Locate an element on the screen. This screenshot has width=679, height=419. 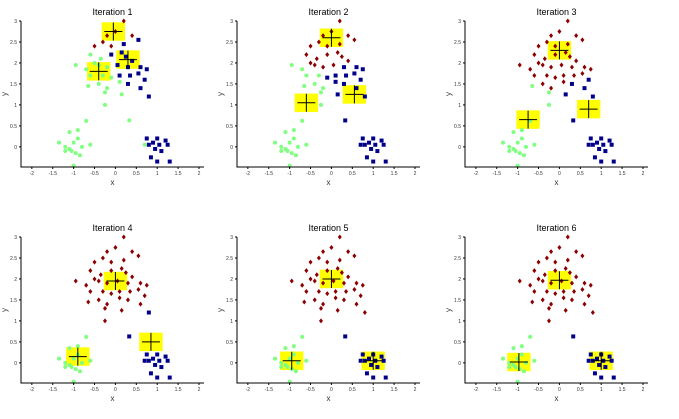
x-tick-label: 1 is located at coordinates (601, 390).